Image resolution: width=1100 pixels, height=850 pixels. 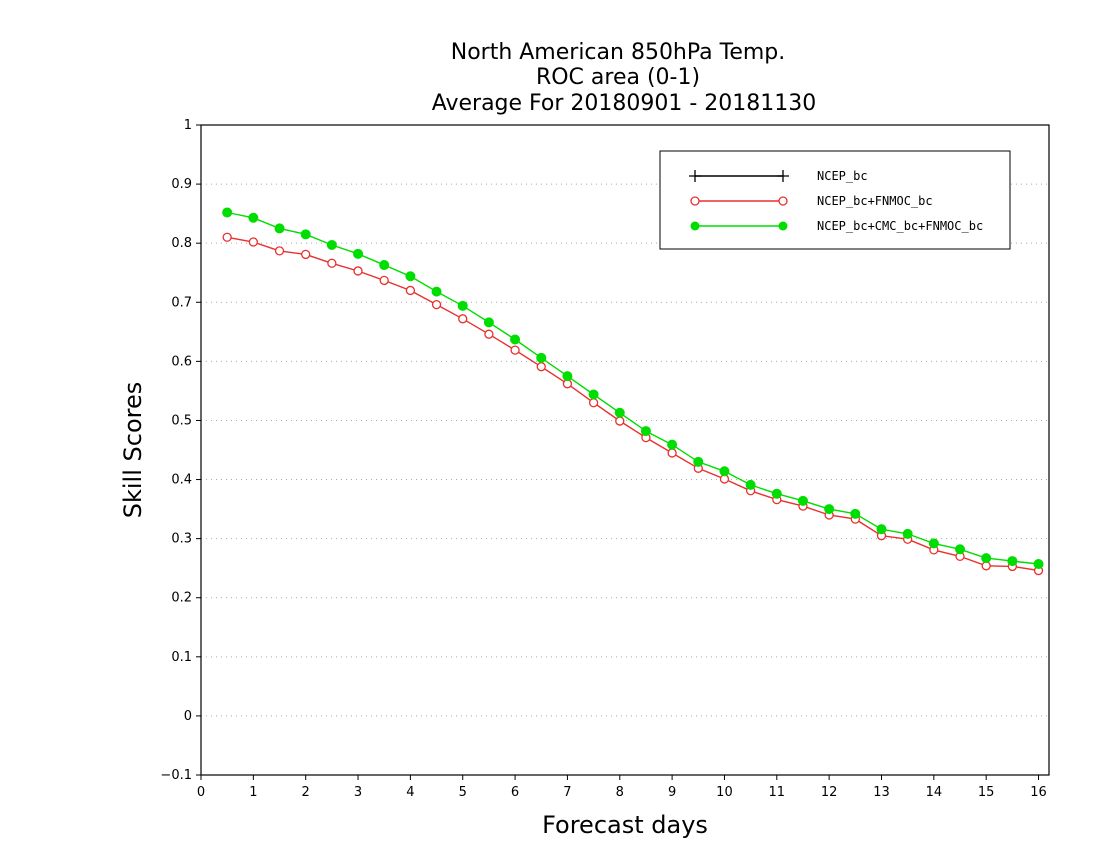 What do you see at coordinates (181, 480) in the screenshot?
I see `y-tick-label: 0.4` at bounding box center [181, 480].